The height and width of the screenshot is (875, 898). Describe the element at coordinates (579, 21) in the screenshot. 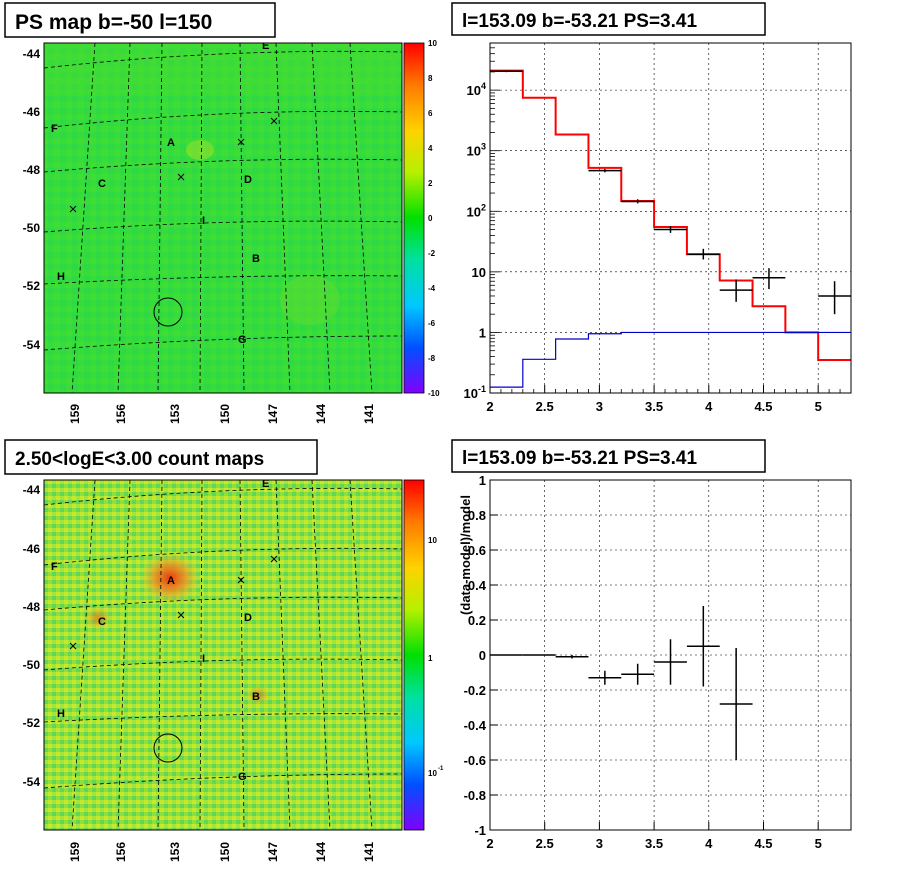

I see `spectrum-title: l=153.09 b=-53.21 PS=3.41` at that location.